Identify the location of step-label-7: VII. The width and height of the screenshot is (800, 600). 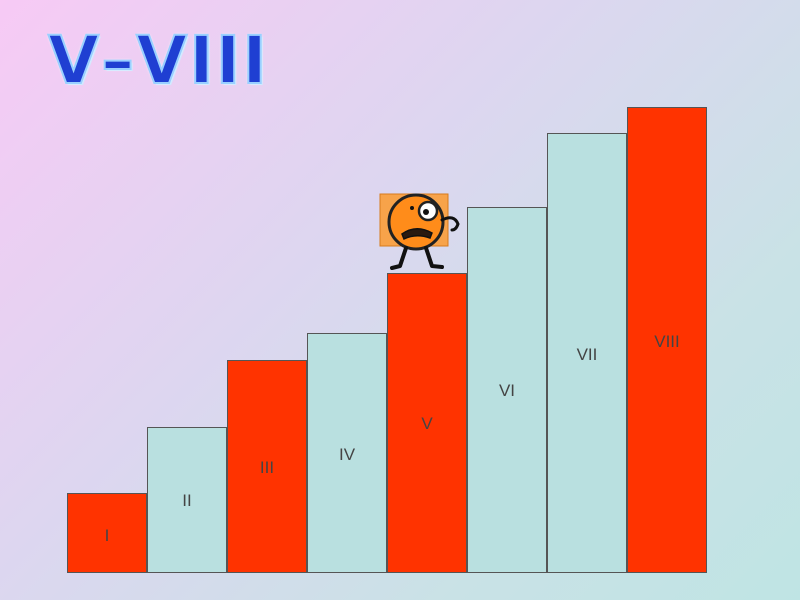
(587, 354).